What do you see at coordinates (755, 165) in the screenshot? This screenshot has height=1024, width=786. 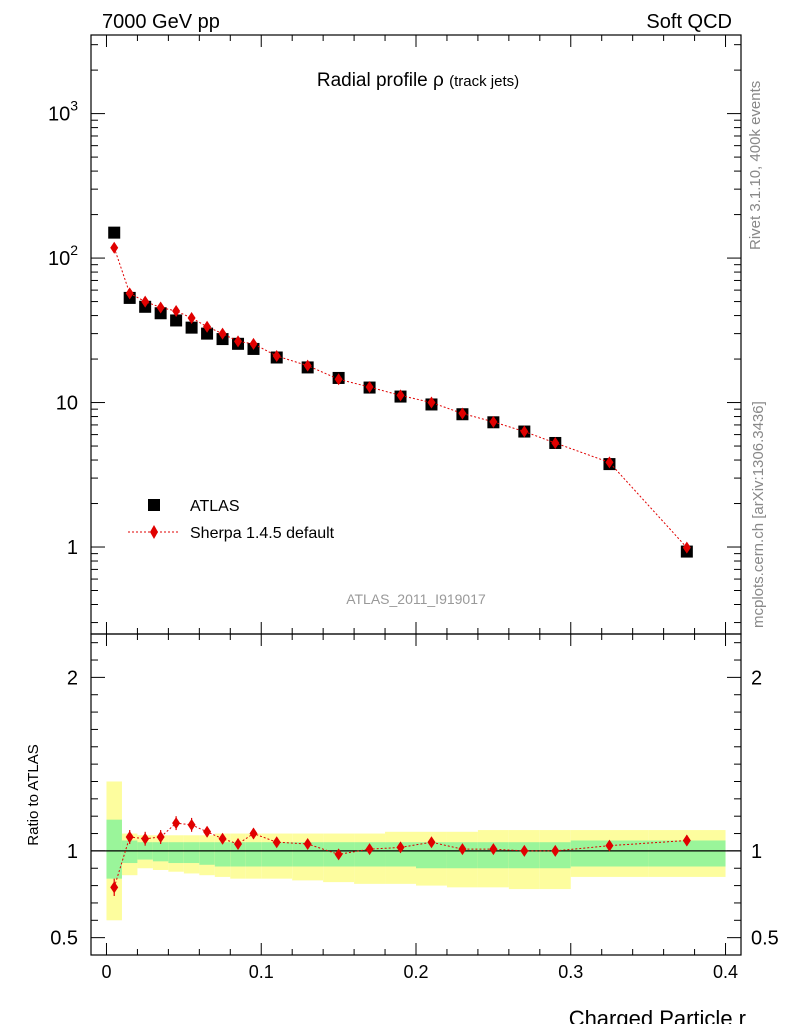 I see `rivet-label: Rivet 3.1.10, 400k events` at bounding box center [755, 165].